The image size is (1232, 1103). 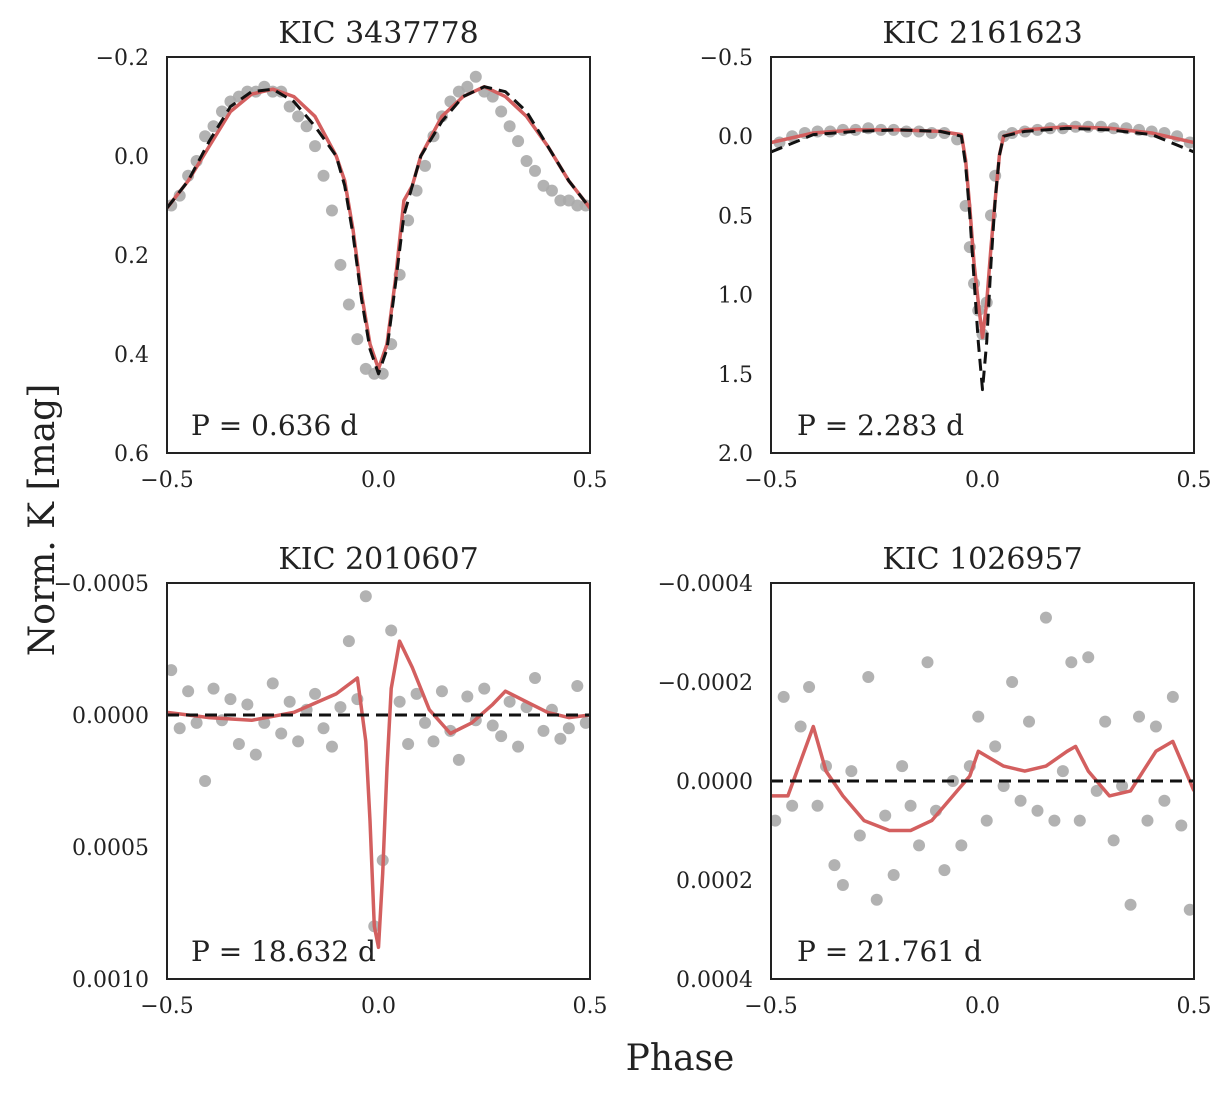 I want to click on figure-xlabel: Phase, so click(x=680, y=1058).